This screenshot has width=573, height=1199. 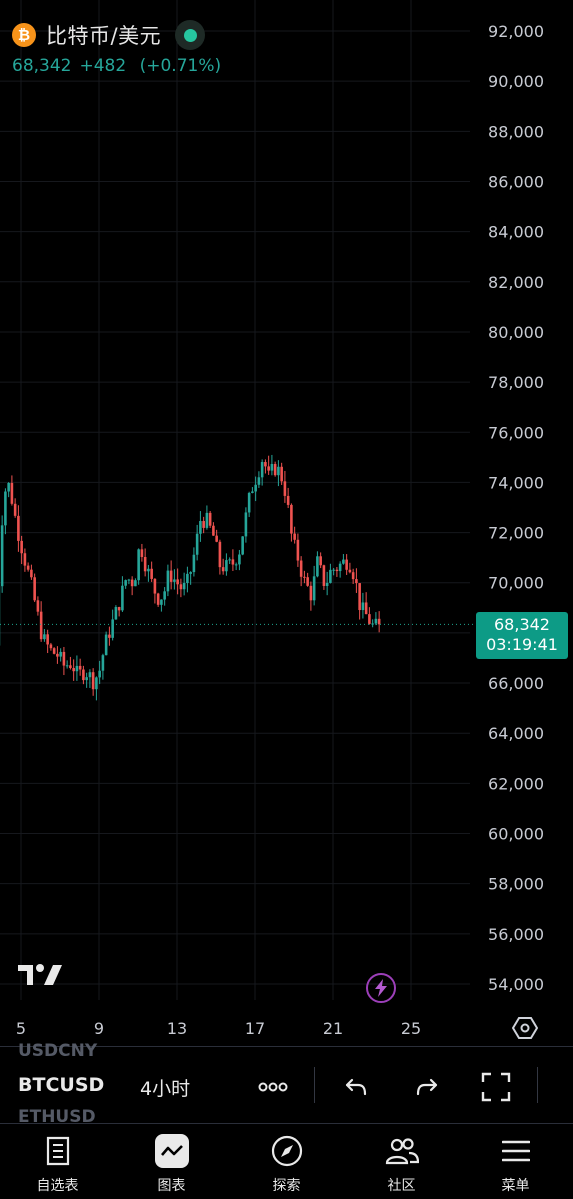 I want to click on next-symbol-ghost: ETHUSD, so click(x=57, y=1117).